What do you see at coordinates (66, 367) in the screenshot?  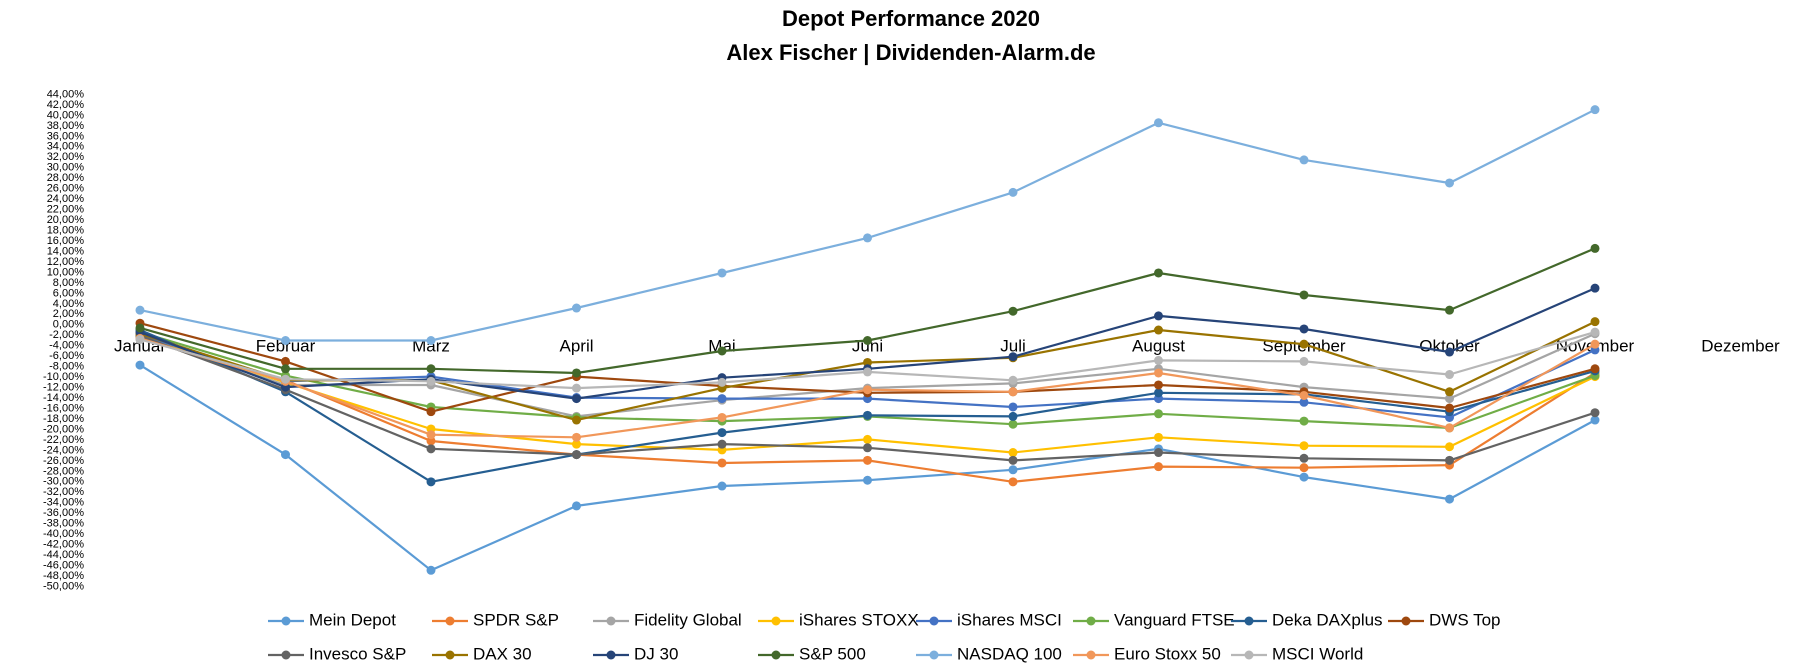 I see `y-tick-label: -8,00%` at bounding box center [66, 367].